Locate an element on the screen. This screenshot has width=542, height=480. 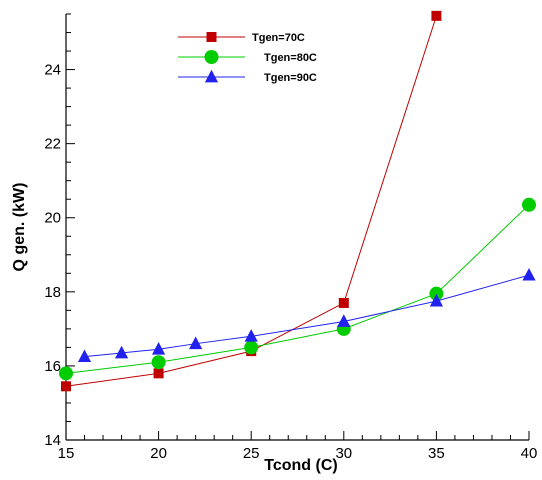
series-line is located at coordinates (307, 316).